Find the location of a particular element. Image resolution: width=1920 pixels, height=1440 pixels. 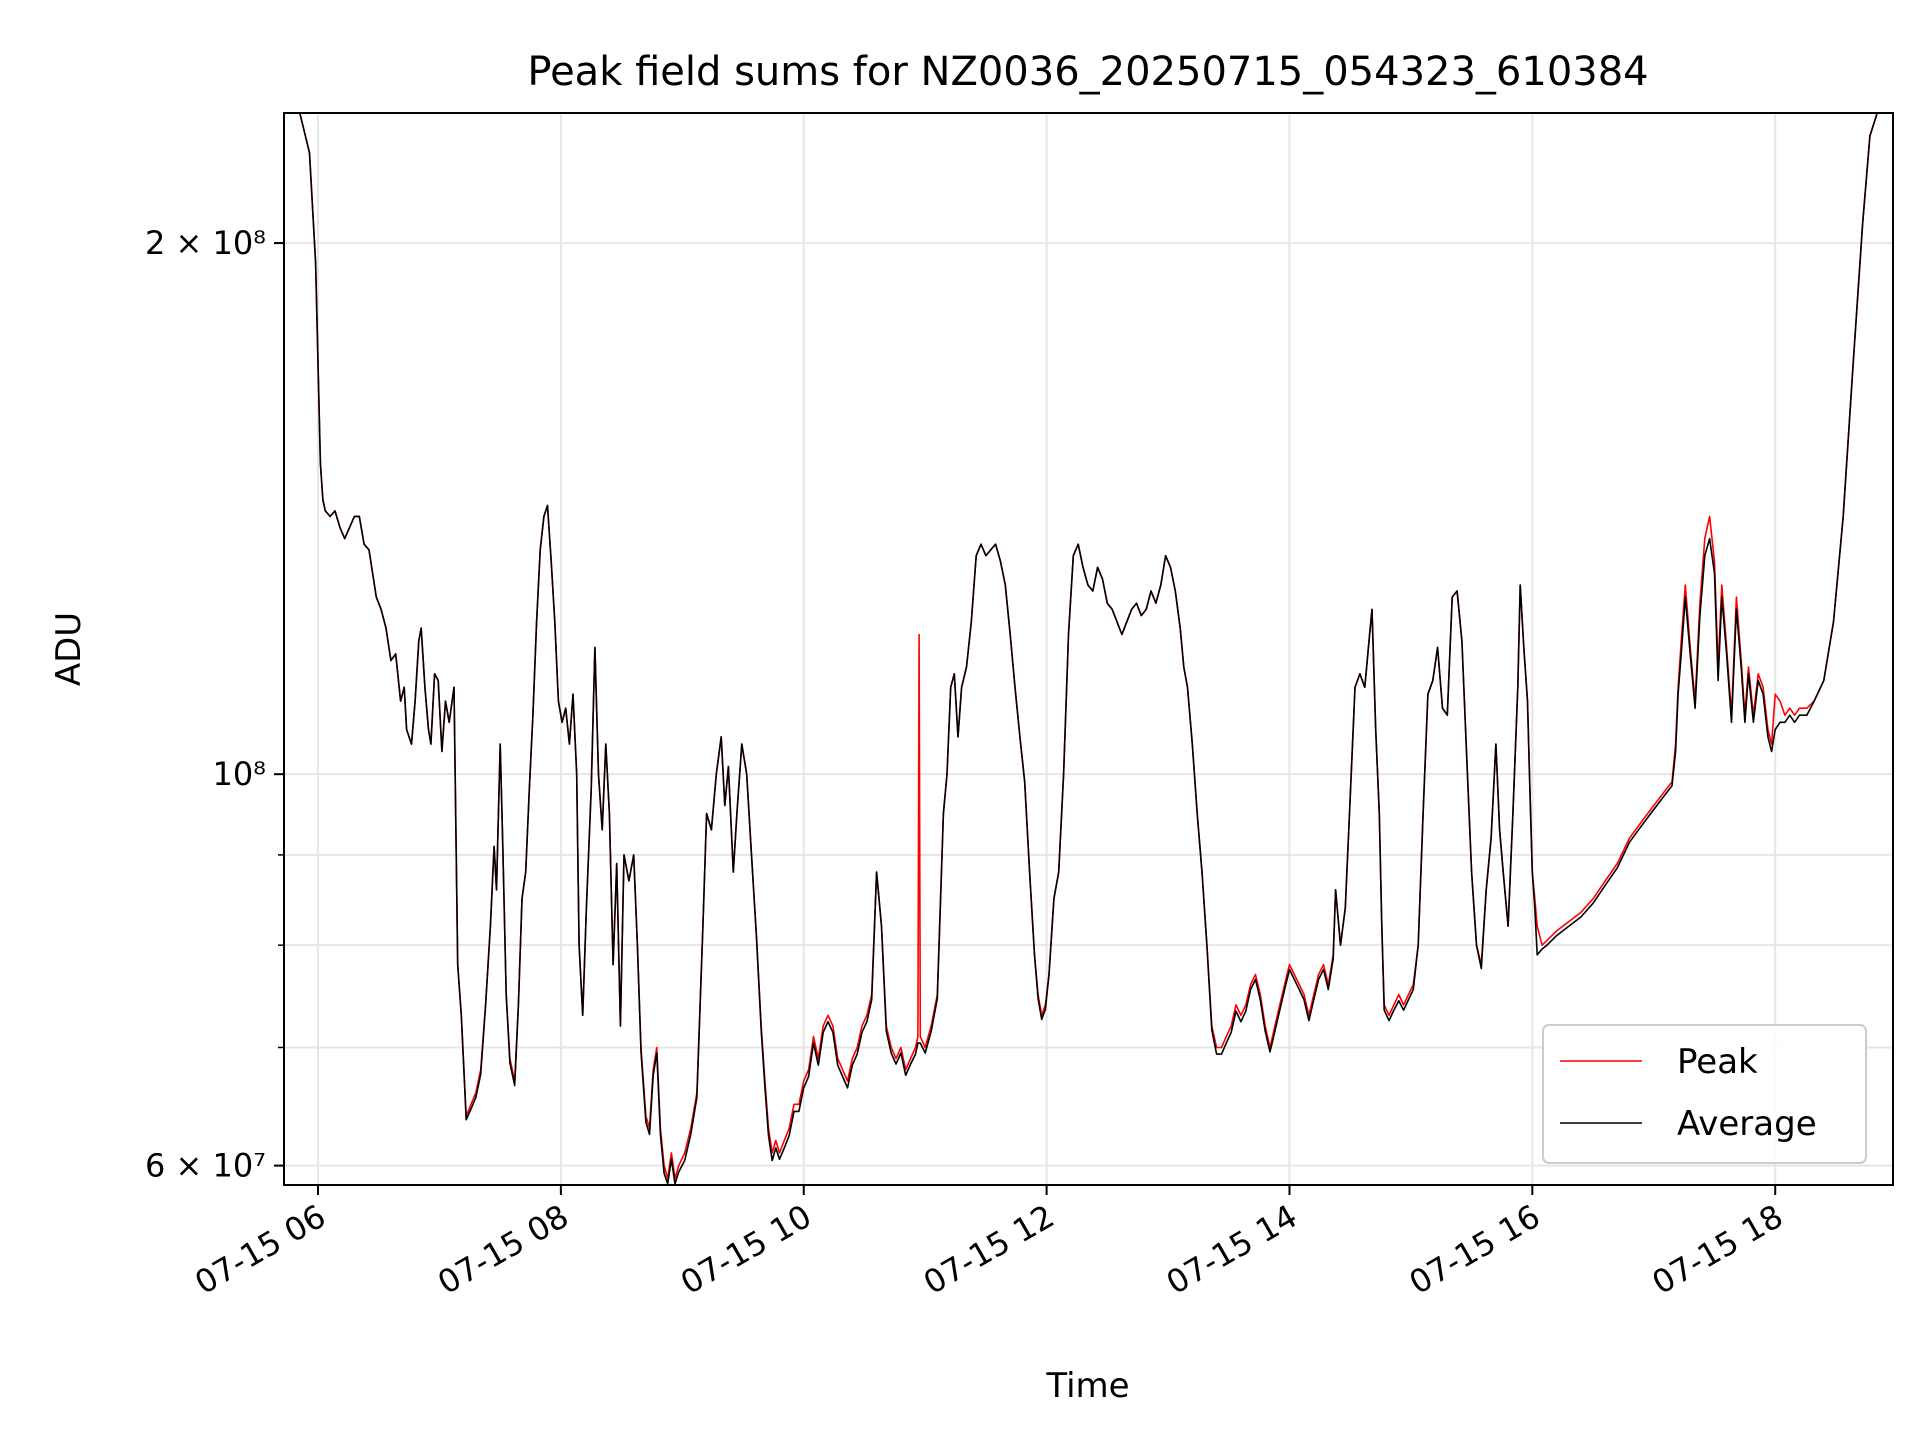

legend: Peak Average is located at coordinates (1704, 1094).